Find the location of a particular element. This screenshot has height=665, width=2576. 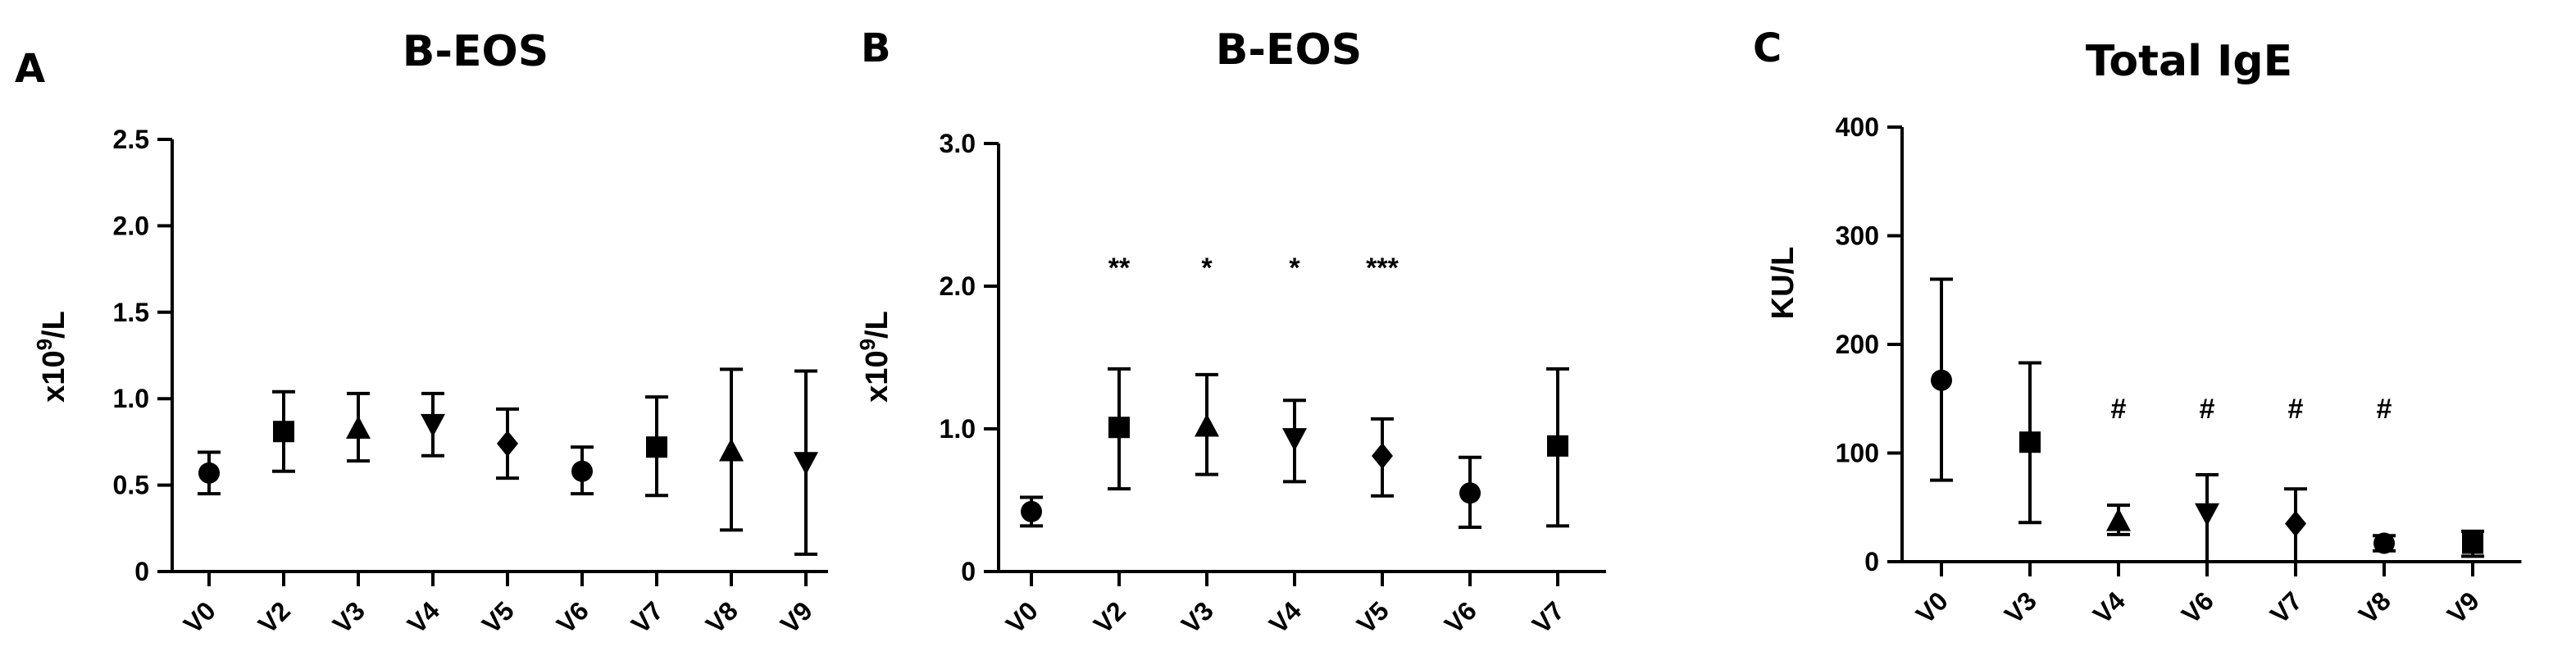

y-tick-label: 3.0 is located at coordinates (958, 143).